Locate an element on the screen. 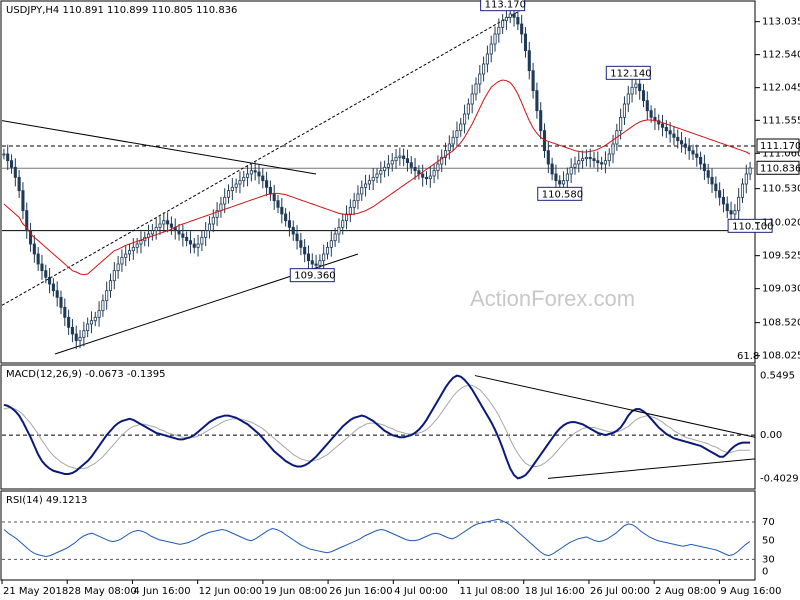  price-tick-label: 112.540 is located at coordinates (781, 55).